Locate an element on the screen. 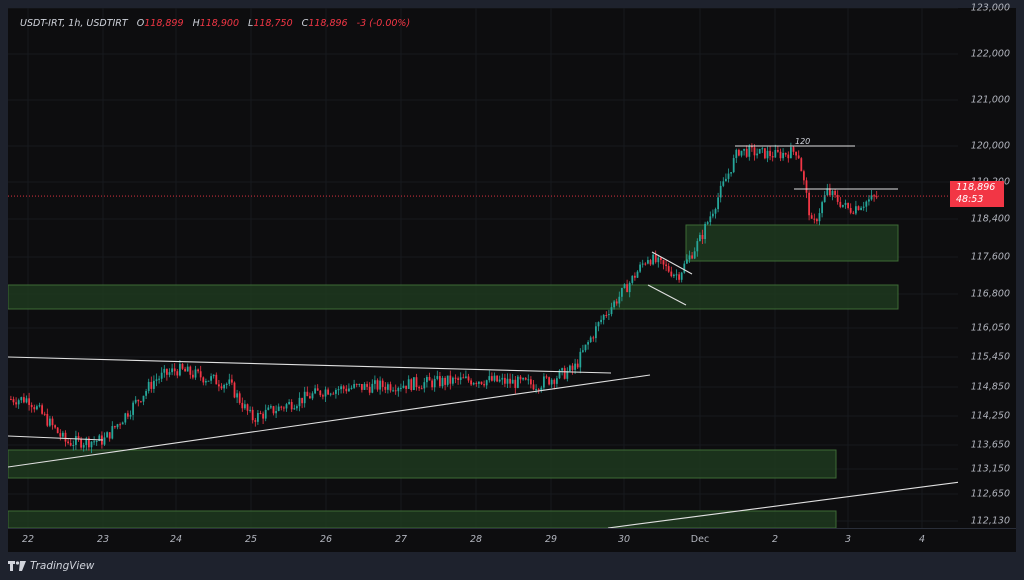 This screenshot has height=580, width=1024. time-tick: 27 is located at coordinates (401, 539).